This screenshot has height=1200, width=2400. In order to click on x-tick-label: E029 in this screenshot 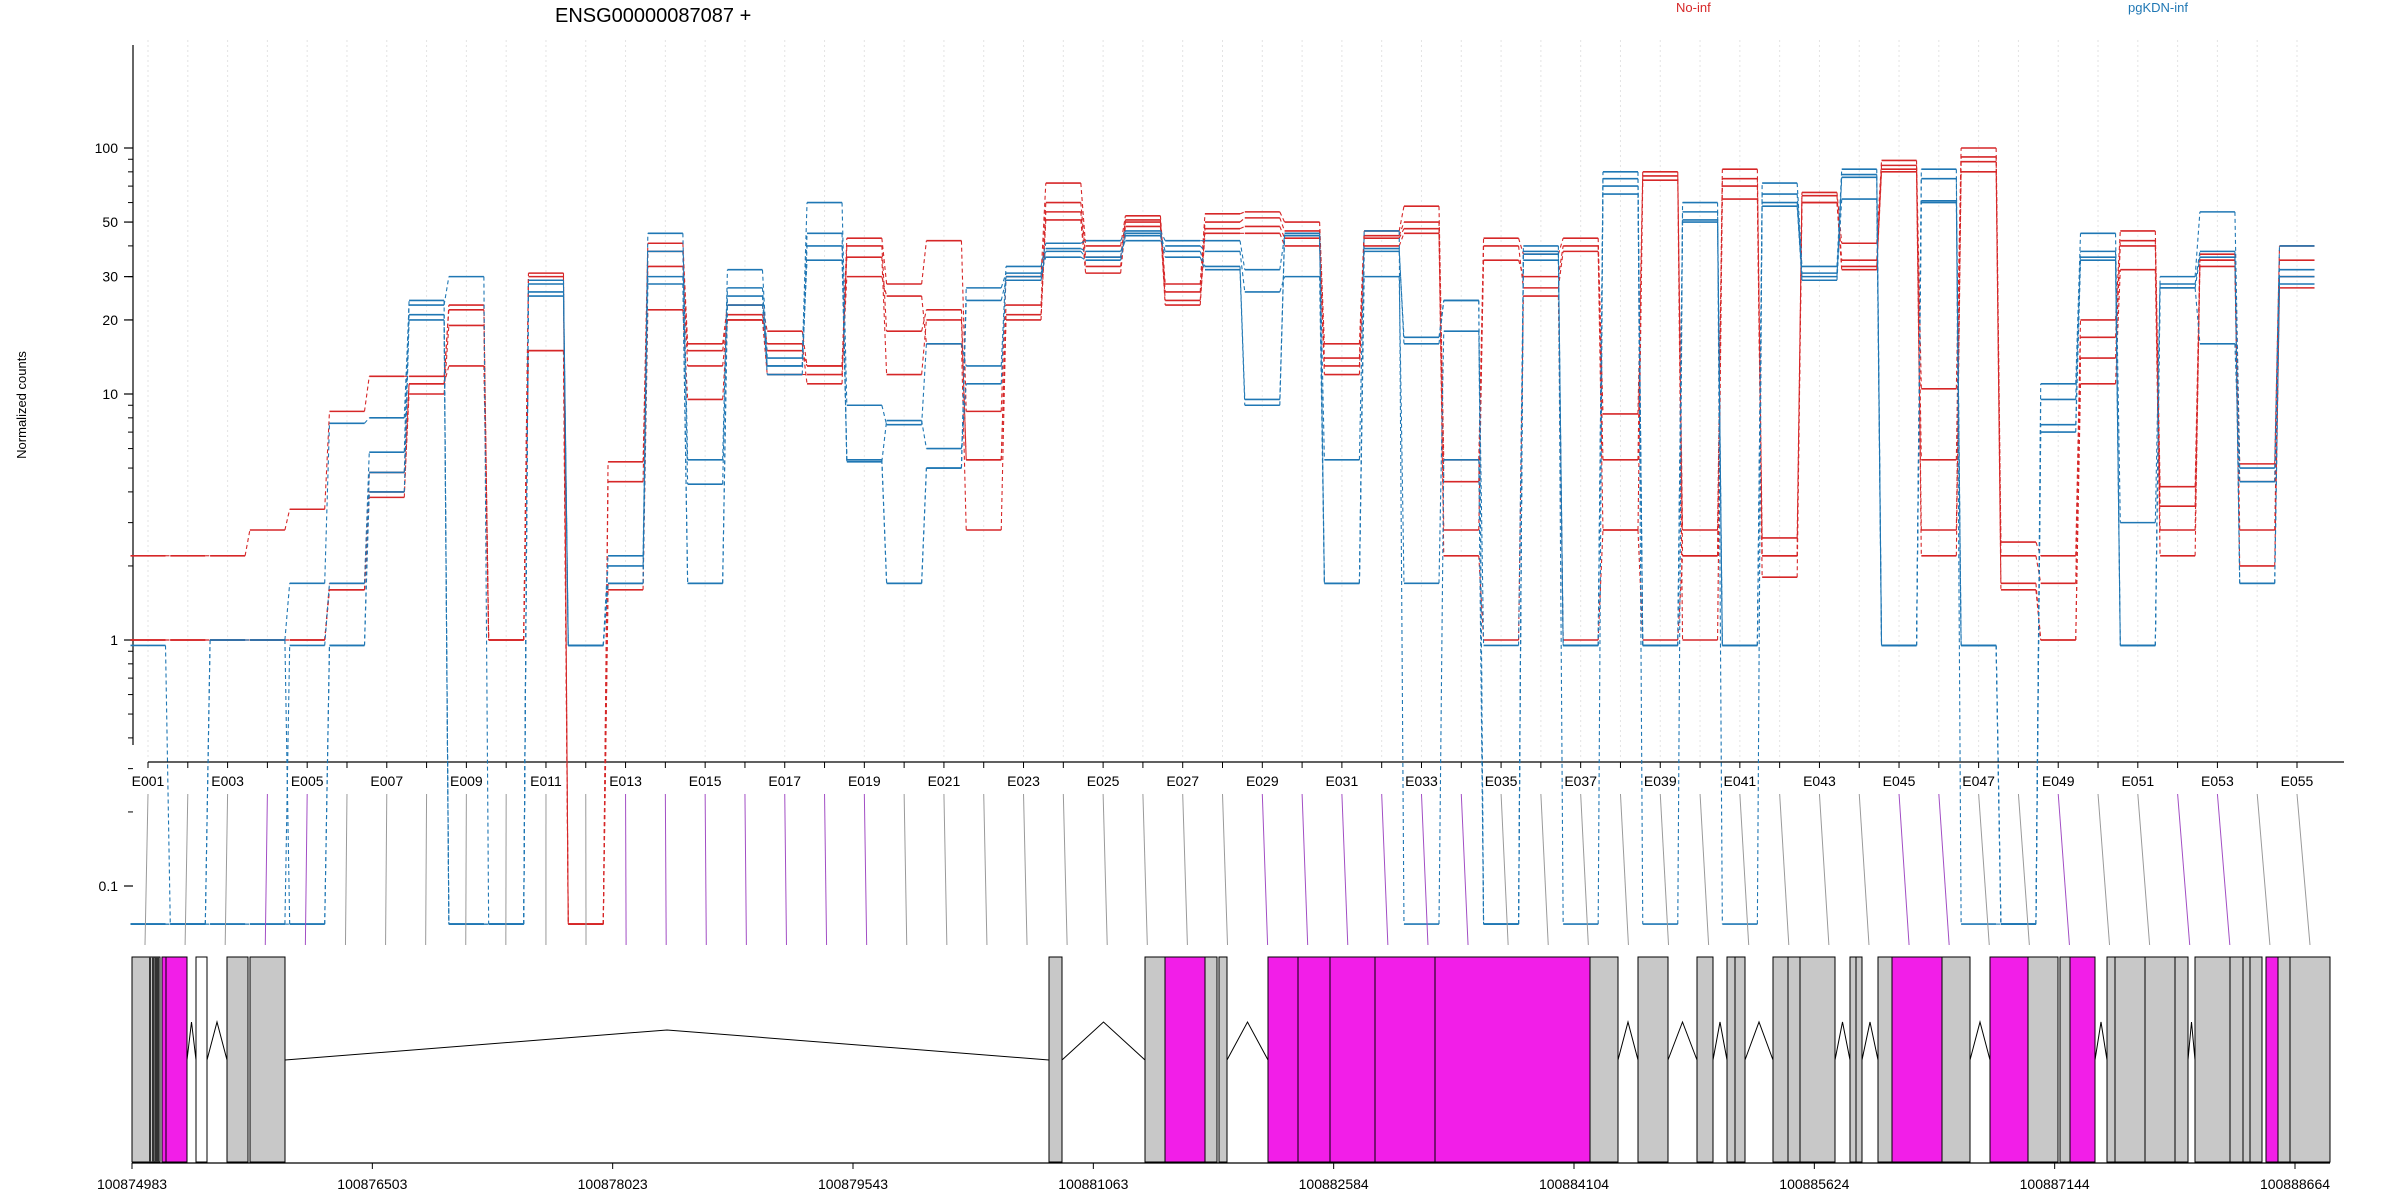, I will do `click(1262, 781)`.